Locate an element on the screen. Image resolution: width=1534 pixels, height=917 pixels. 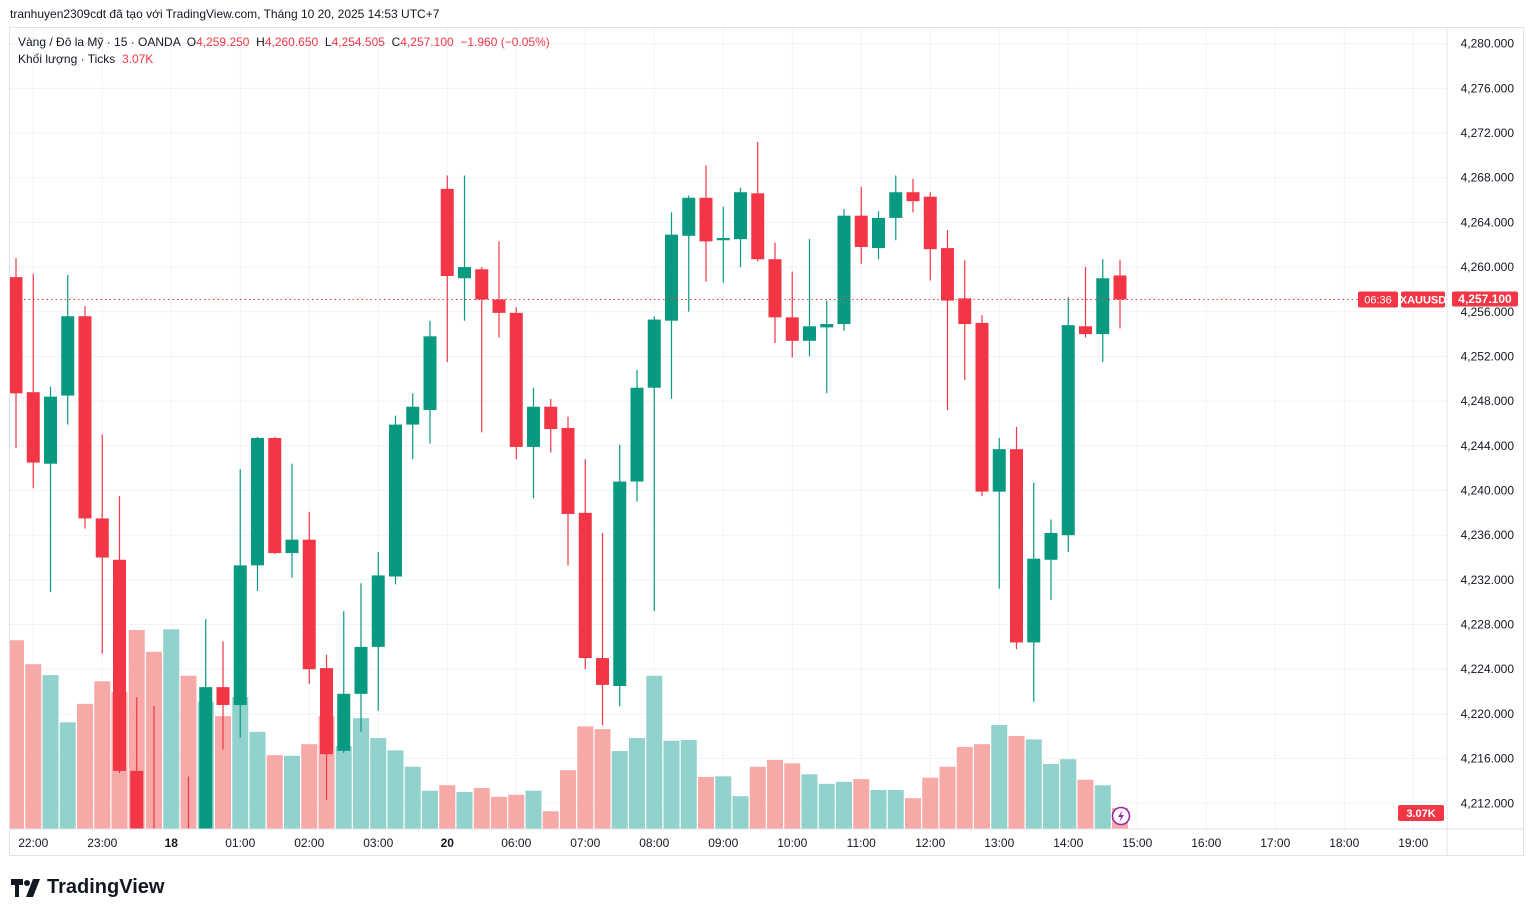
volume-value: 3.07K is located at coordinates (137, 59).